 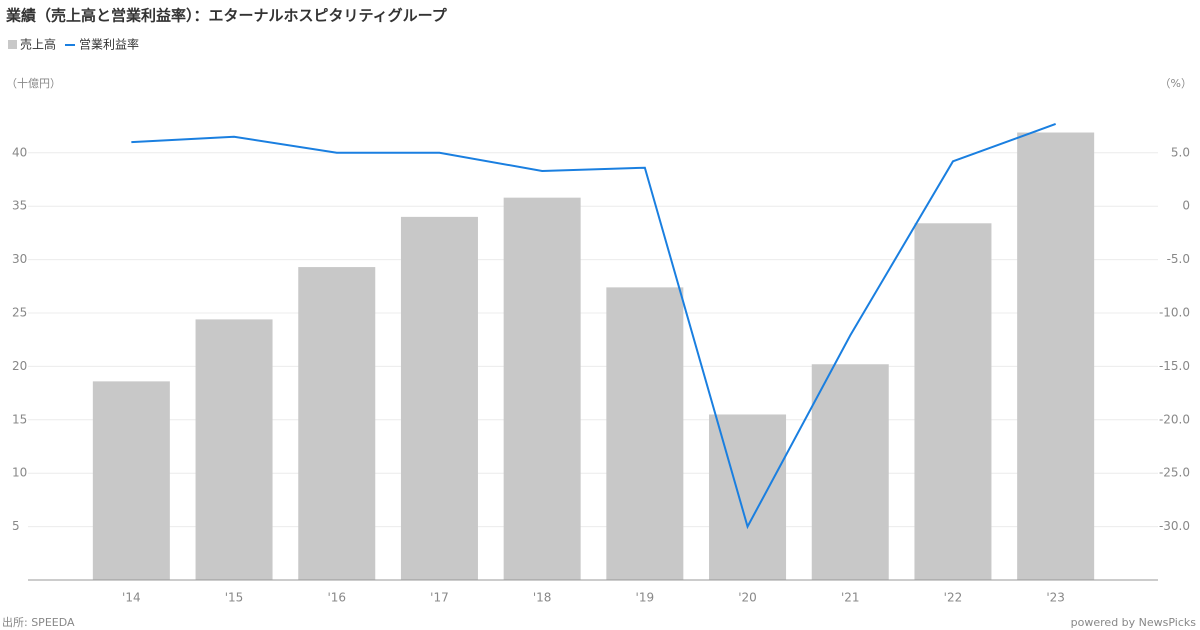 I want to click on y2-tick-label: -10.0, so click(x=1174, y=313).